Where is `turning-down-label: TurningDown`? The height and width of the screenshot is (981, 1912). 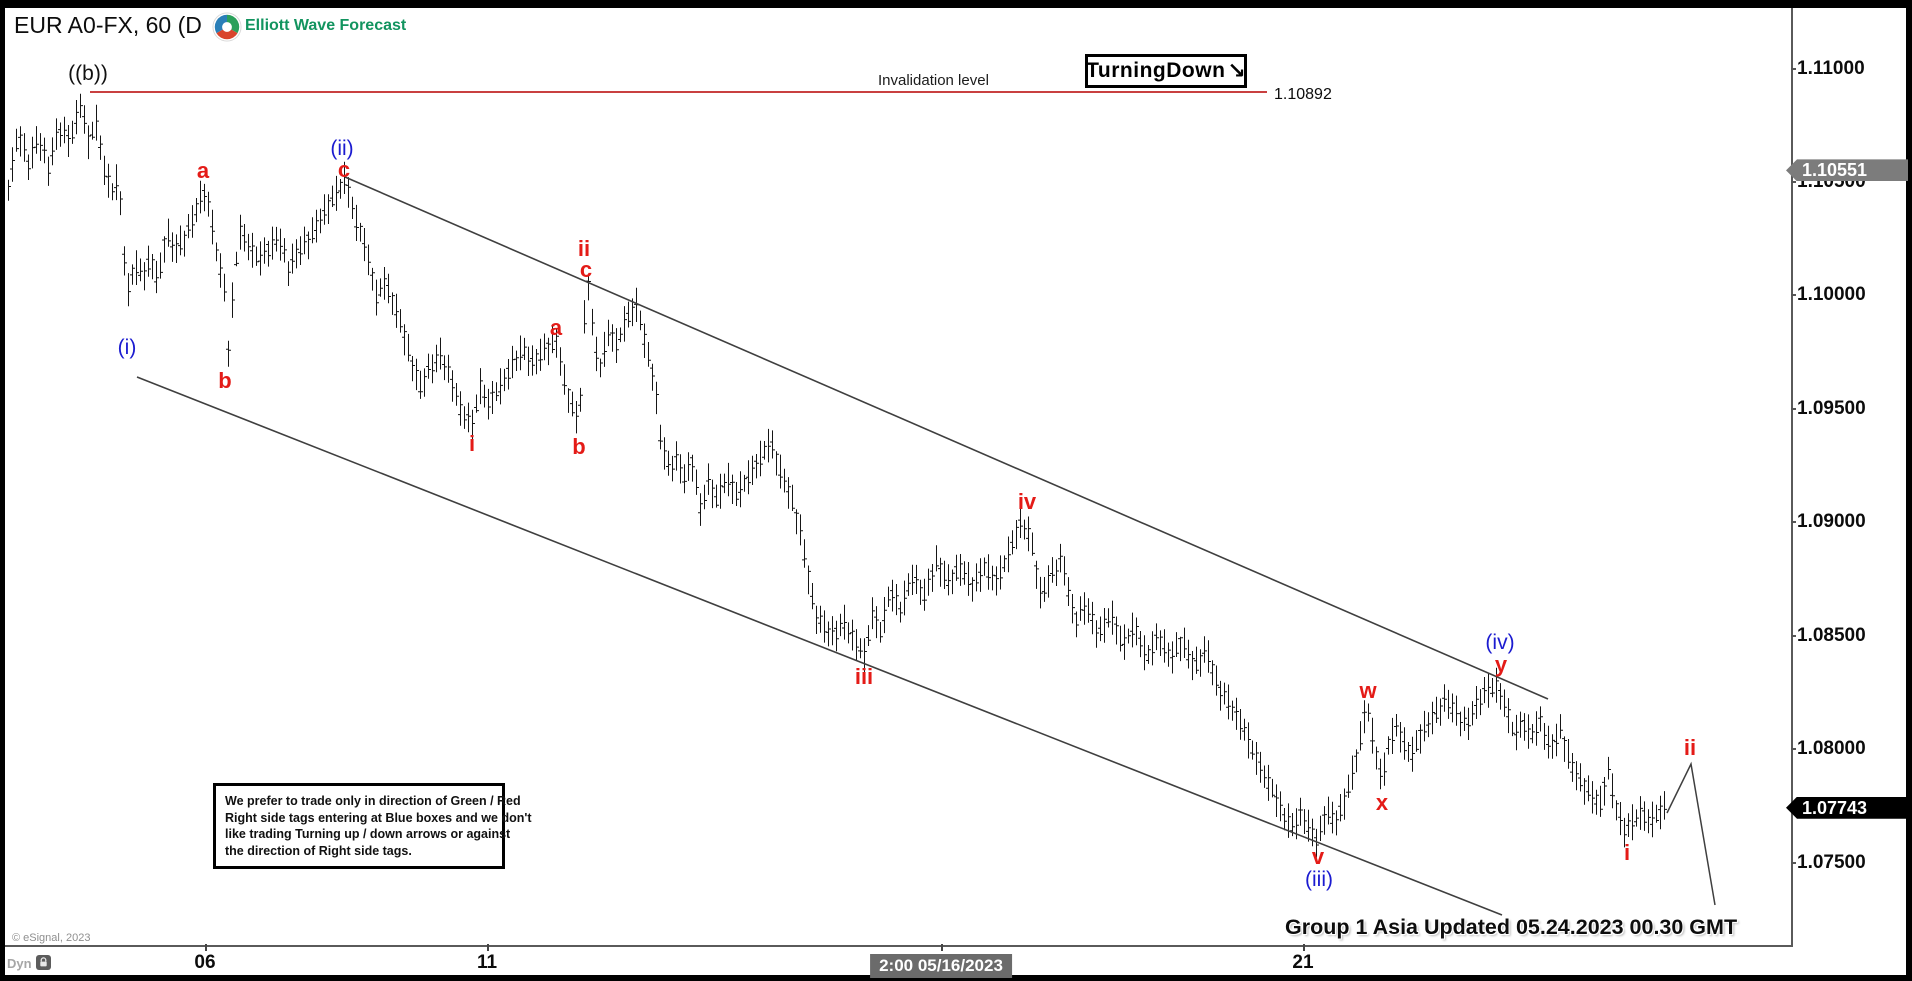
turning-down-label: TurningDown is located at coordinates (1156, 70).